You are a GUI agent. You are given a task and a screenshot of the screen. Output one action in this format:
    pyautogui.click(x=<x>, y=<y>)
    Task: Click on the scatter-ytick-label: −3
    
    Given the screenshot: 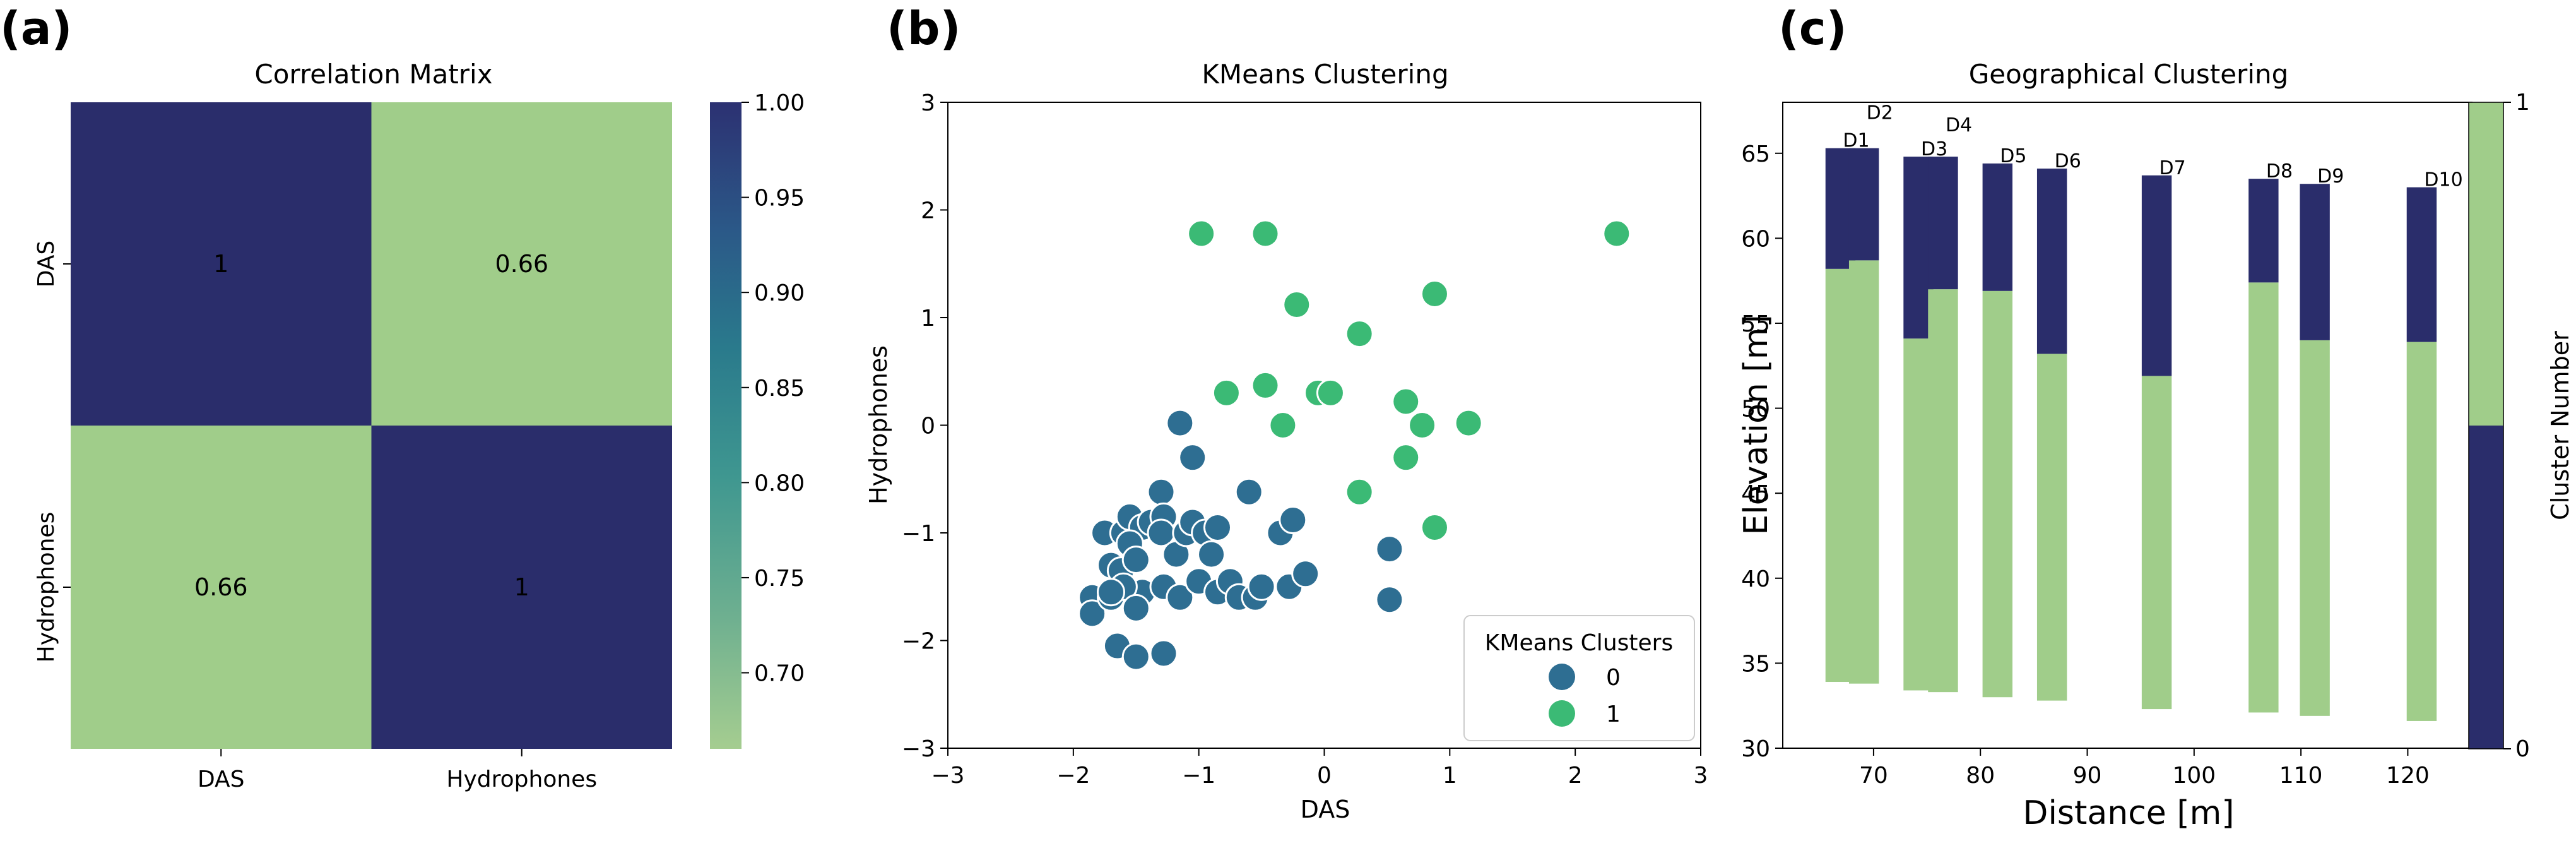 What is the action you would take?
    pyautogui.click(x=919, y=749)
    